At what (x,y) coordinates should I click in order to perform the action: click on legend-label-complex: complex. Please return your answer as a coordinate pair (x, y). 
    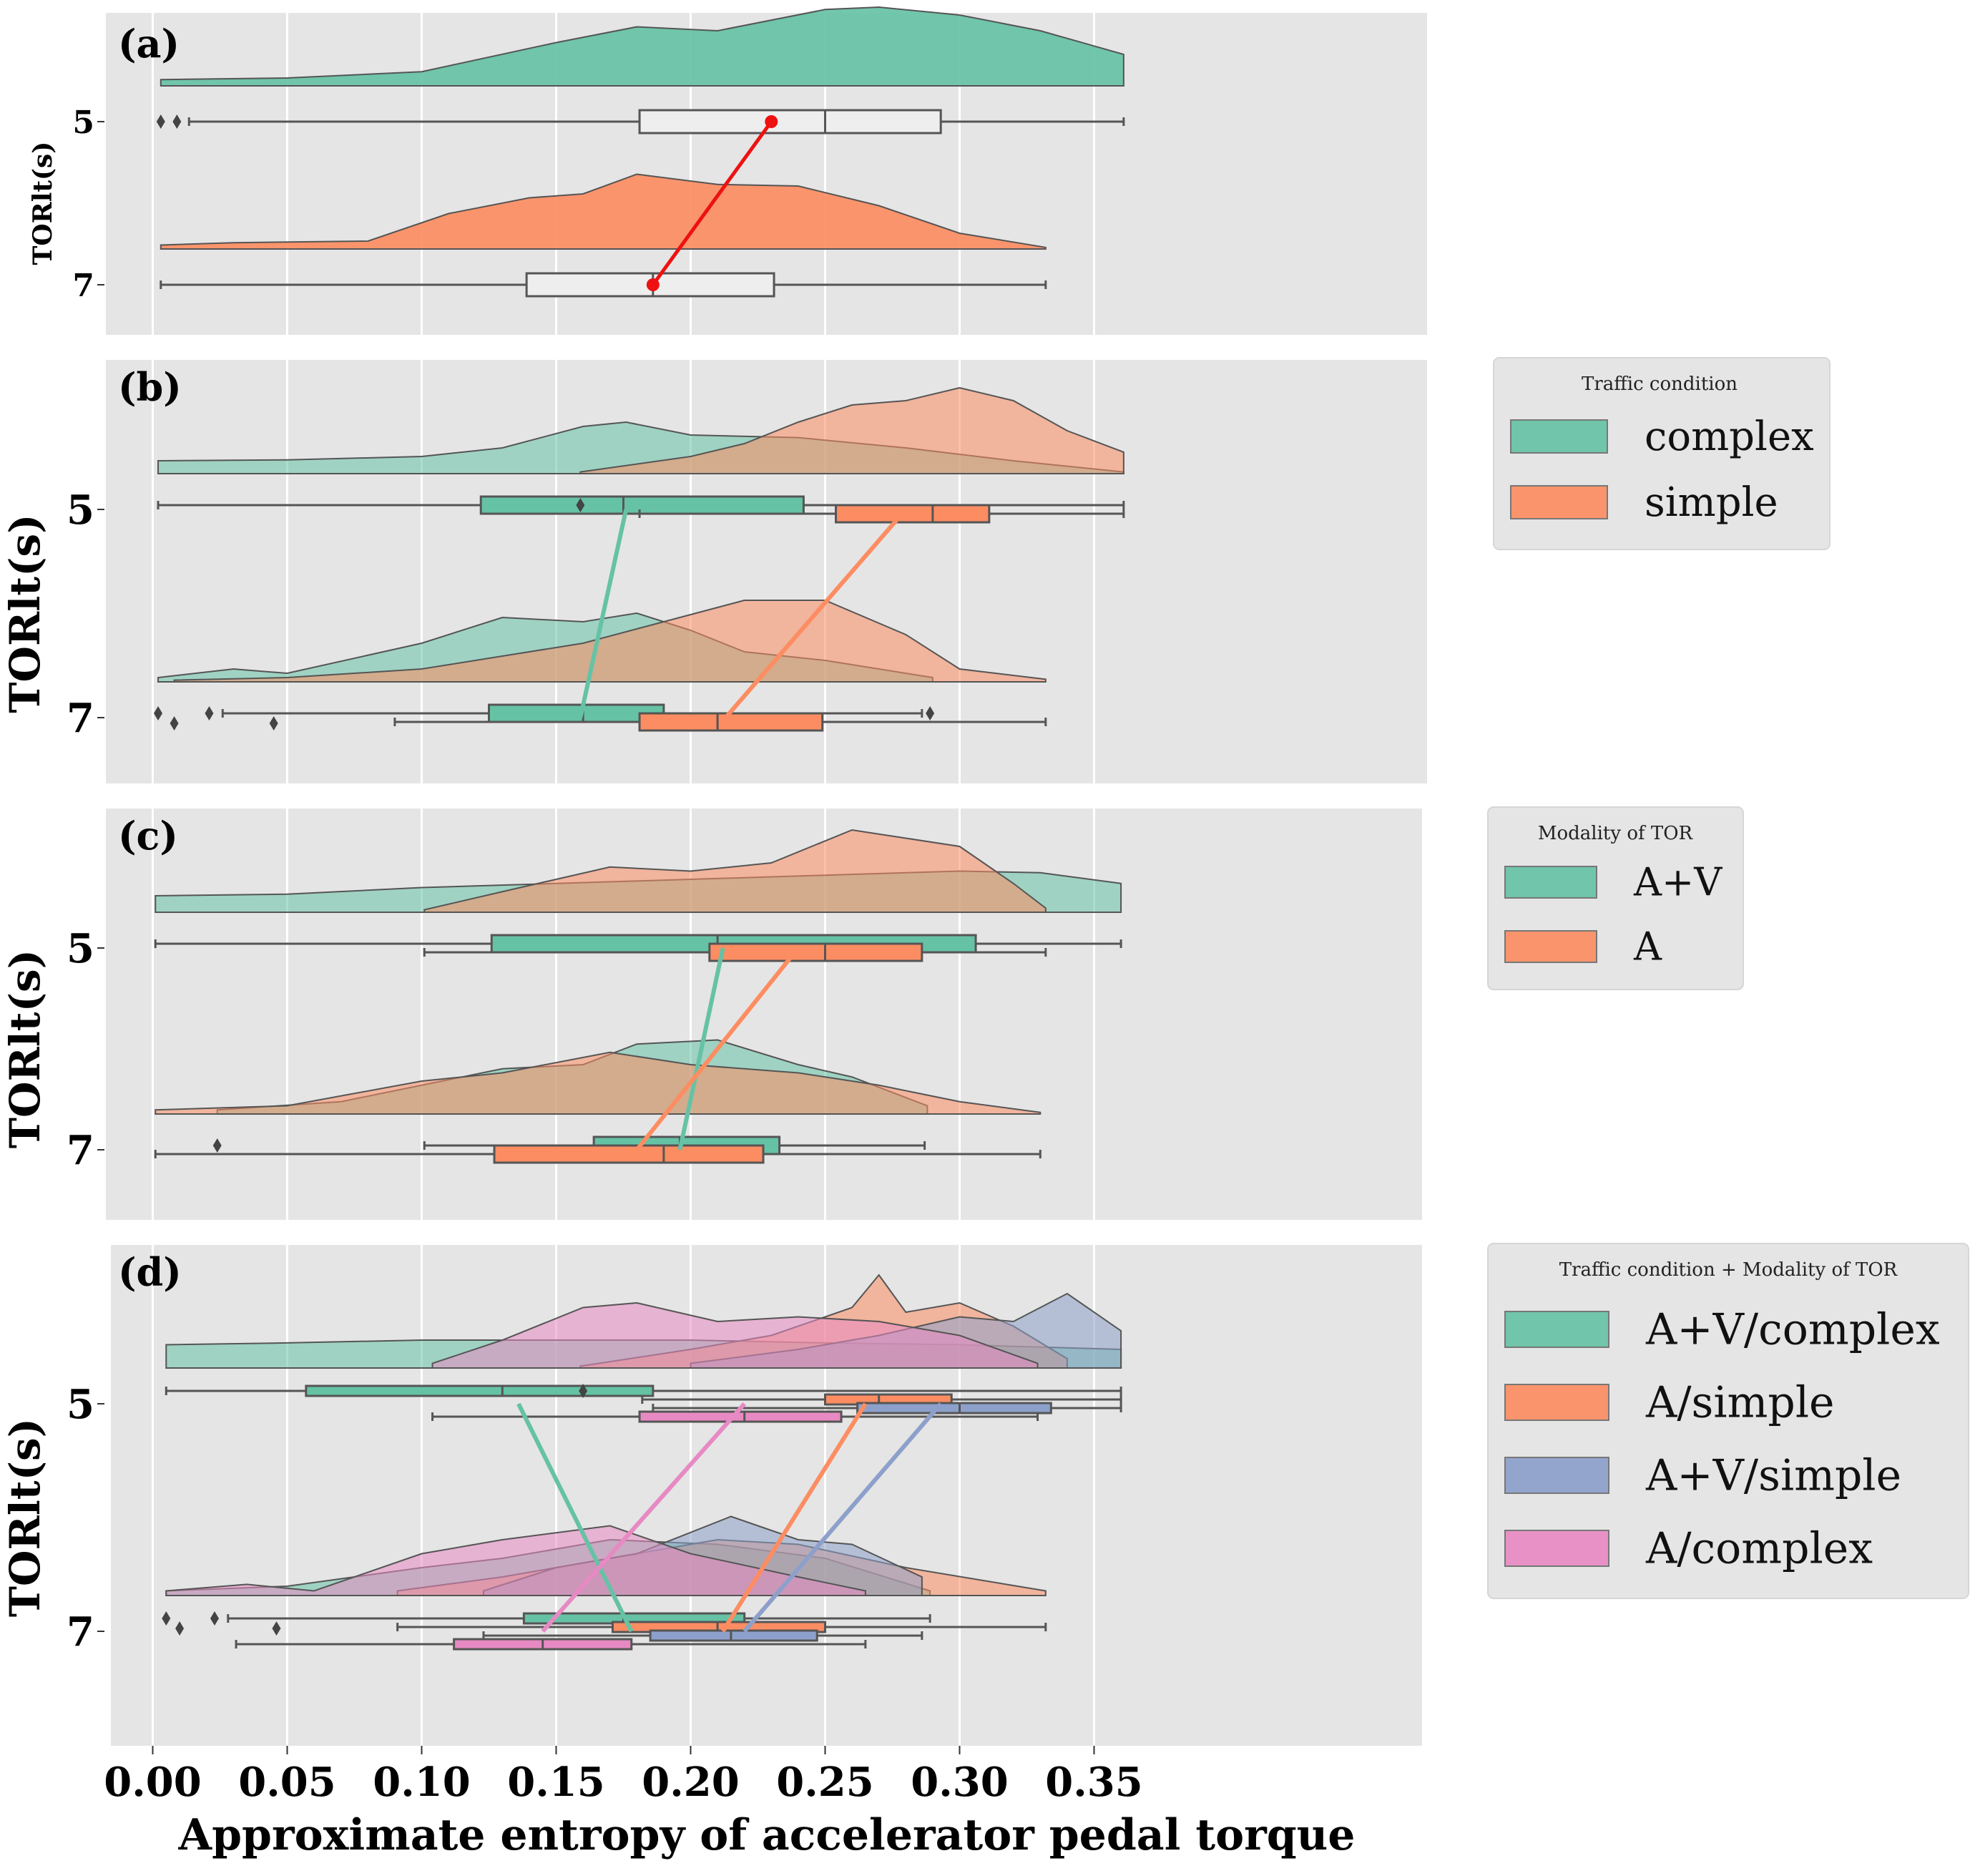
    Looking at the image, I should click on (1729, 437).